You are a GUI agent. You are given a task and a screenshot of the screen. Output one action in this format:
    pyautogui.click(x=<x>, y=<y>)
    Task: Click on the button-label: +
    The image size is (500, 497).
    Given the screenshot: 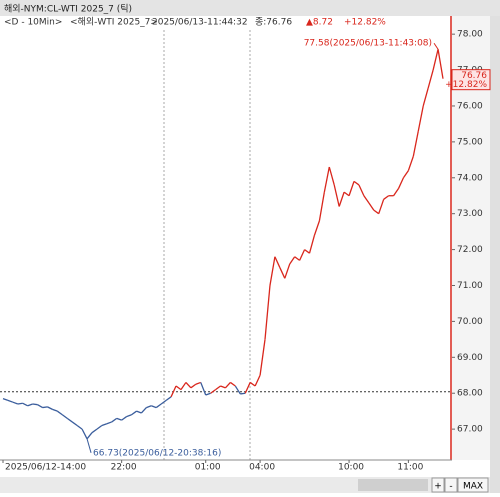 What is the action you would take?
    pyautogui.click(x=438, y=487)
    